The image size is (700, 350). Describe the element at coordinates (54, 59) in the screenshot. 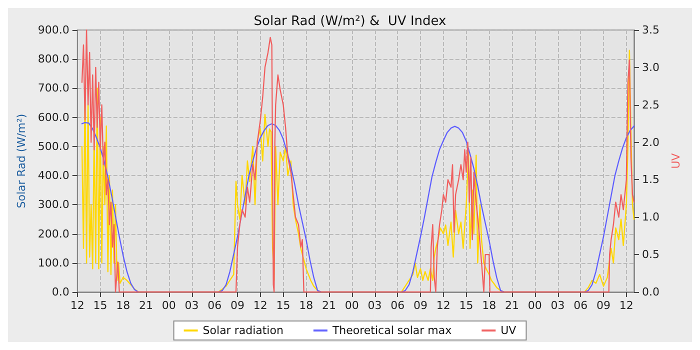

I see `y-tick-label: 800.0` at that location.